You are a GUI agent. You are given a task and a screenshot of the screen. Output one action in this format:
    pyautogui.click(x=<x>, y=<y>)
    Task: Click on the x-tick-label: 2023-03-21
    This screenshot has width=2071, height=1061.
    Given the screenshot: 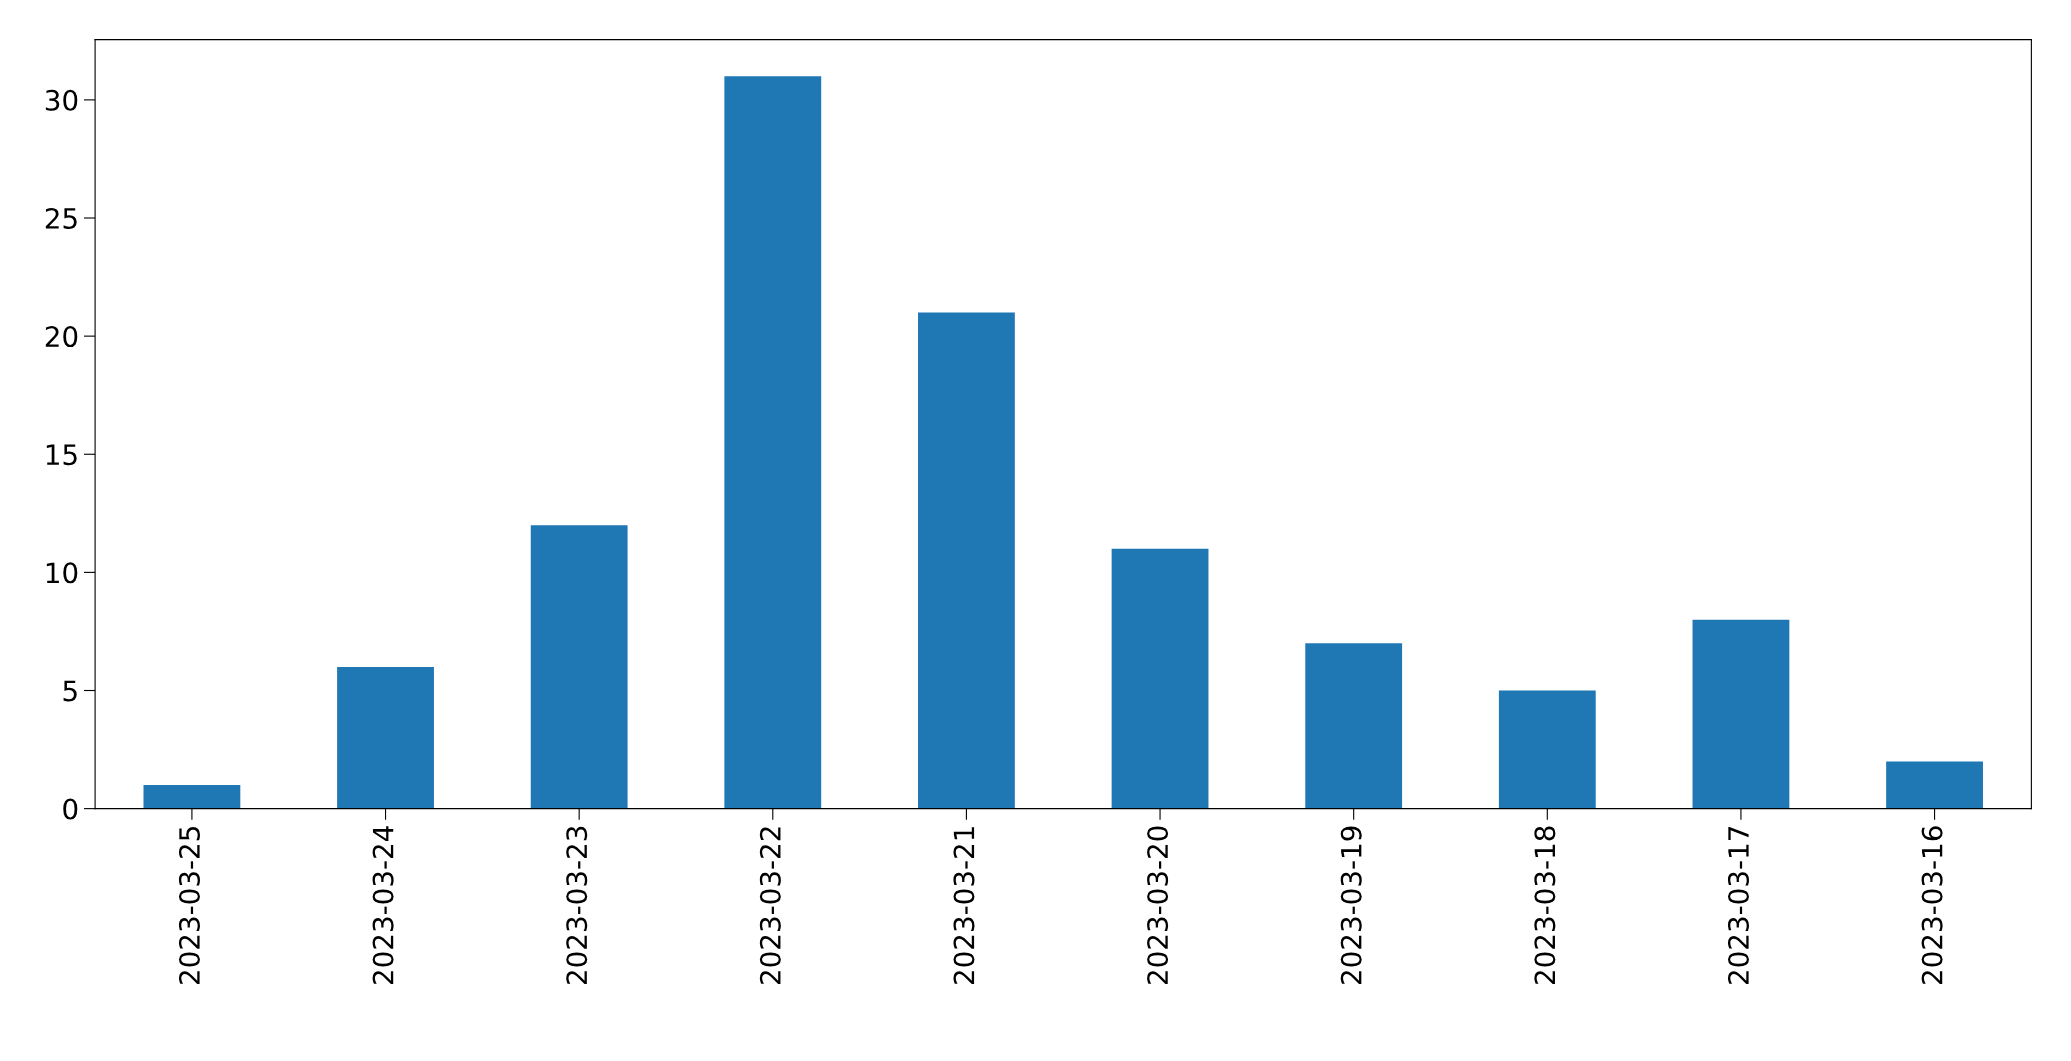 What is the action you would take?
    pyautogui.click(x=964, y=905)
    